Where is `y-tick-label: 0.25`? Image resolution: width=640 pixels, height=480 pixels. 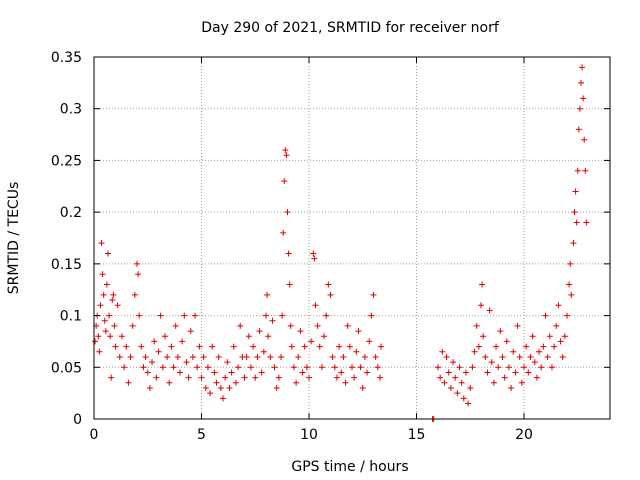 y-tick-label: 0.25 is located at coordinates (66, 161).